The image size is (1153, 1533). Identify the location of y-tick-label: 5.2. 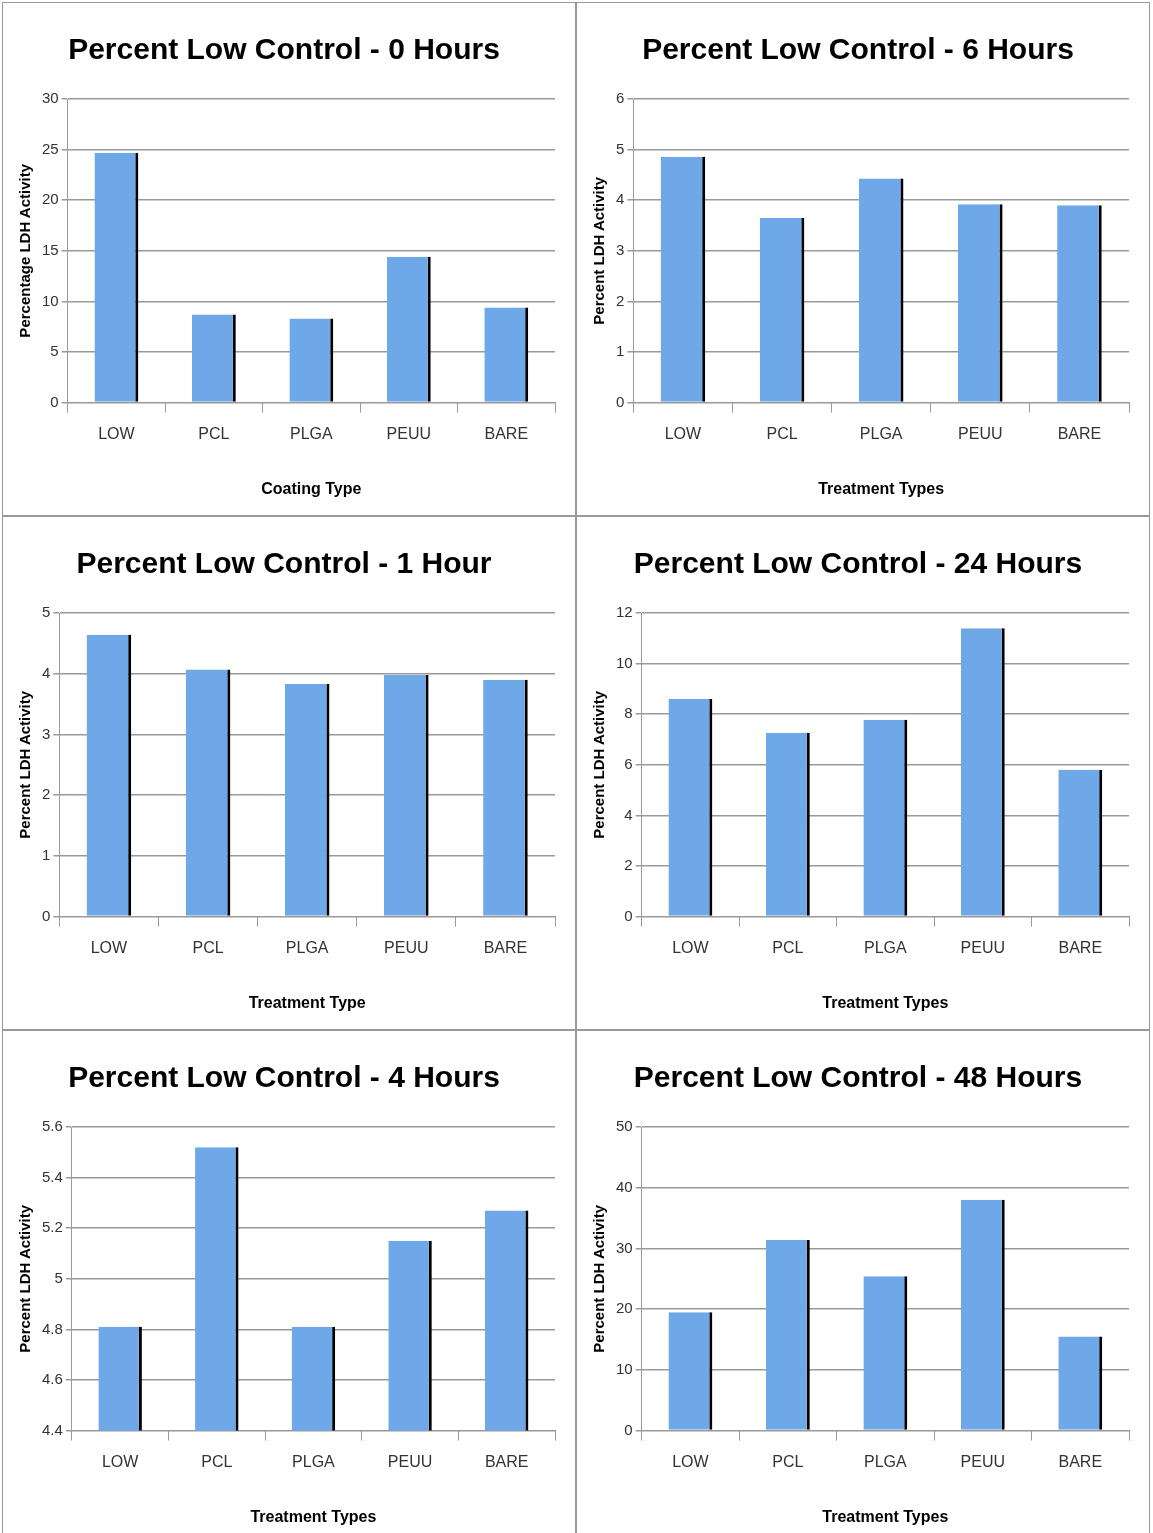
(52, 1227).